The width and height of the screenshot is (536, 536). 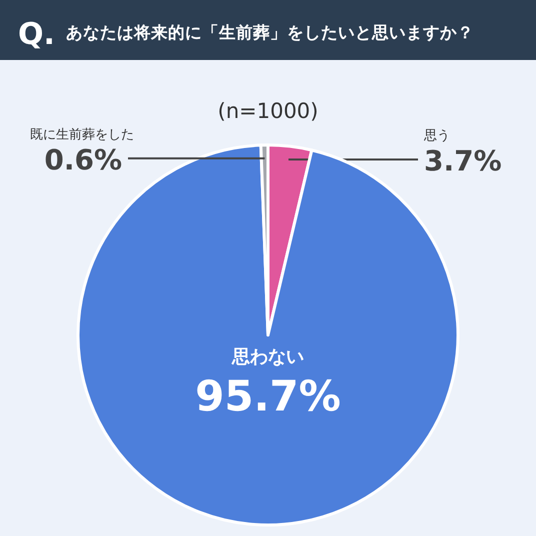 I want to click on data-label: 3.7%, so click(x=463, y=161).